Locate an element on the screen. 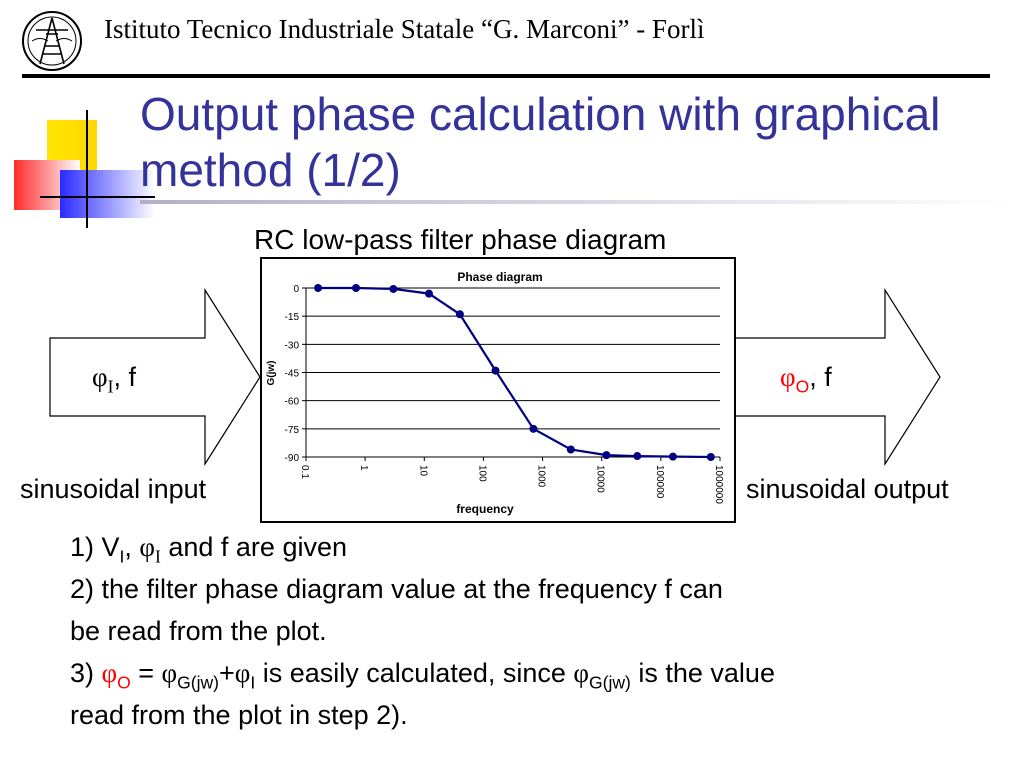 This screenshot has width=1024, height=768. sinusoidal-output-label: sinusoidal output is located at coordinates (847, 489).